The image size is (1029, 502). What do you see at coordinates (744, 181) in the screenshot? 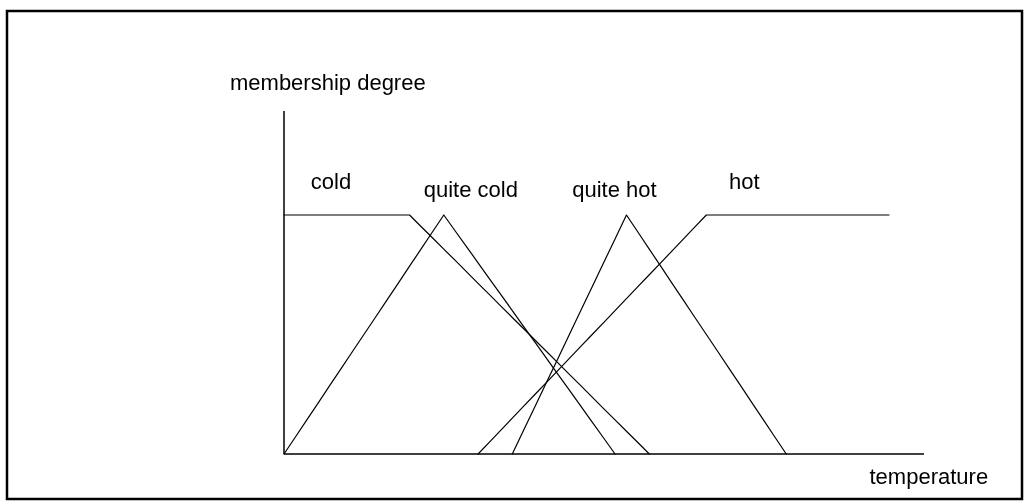
I see `series-label: hot` at bounding box center [744, 181].